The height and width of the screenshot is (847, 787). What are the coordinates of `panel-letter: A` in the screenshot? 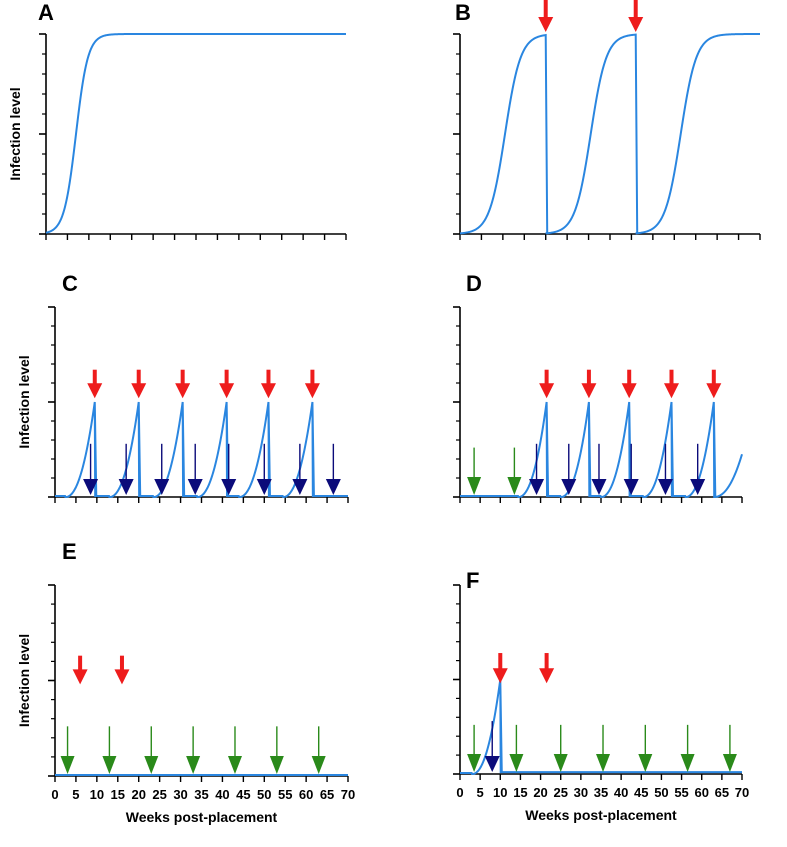 It's located at (46, 12).